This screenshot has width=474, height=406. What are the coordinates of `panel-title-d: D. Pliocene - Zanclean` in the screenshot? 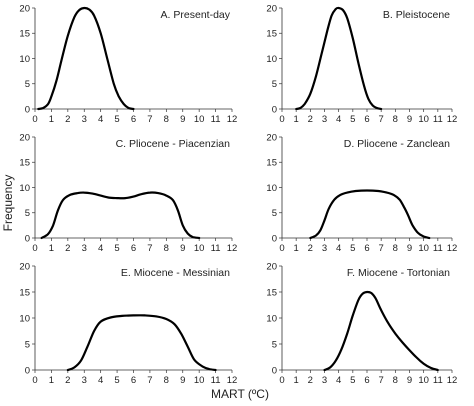 It's located at (397, 144).